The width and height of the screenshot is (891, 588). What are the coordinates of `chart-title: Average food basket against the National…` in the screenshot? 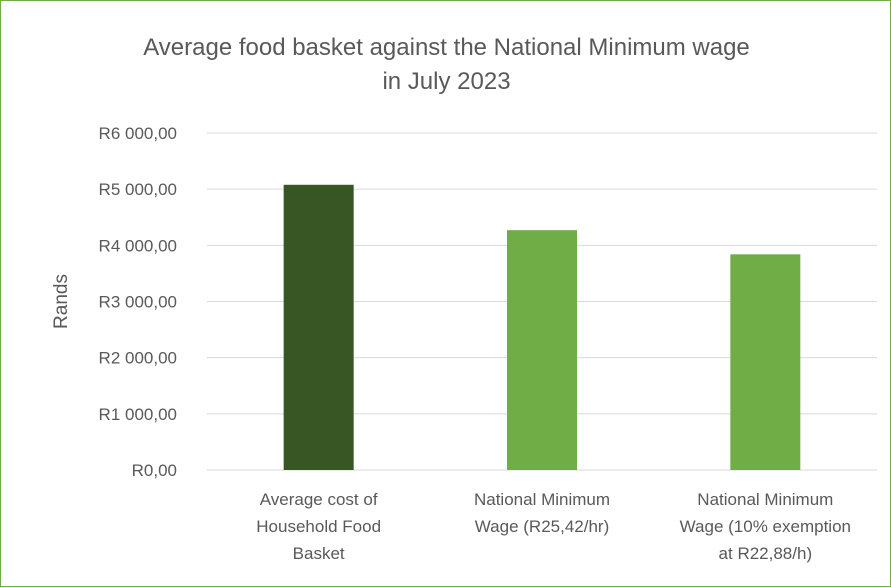 It's located at (446, 65).